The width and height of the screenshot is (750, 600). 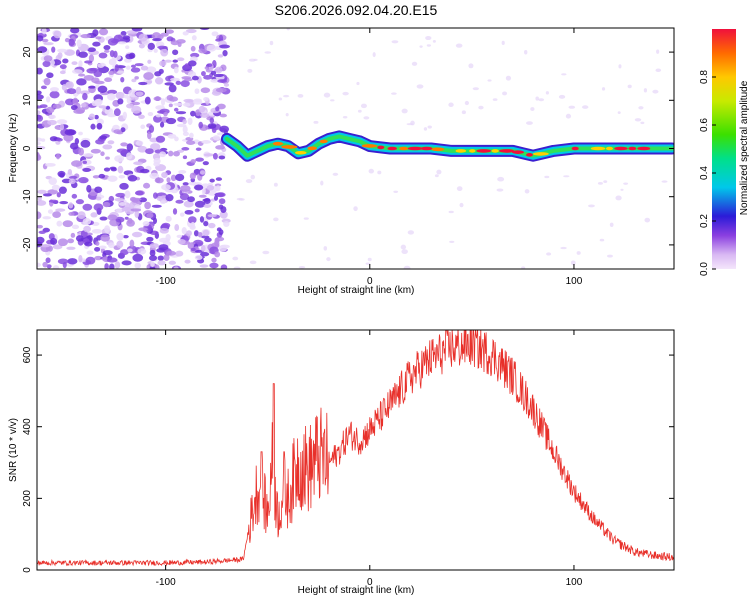 What do you see at coordinates (27, 100) in the screenshot?
I see `y-tick-label: 10` at bounding box center [27, 100].